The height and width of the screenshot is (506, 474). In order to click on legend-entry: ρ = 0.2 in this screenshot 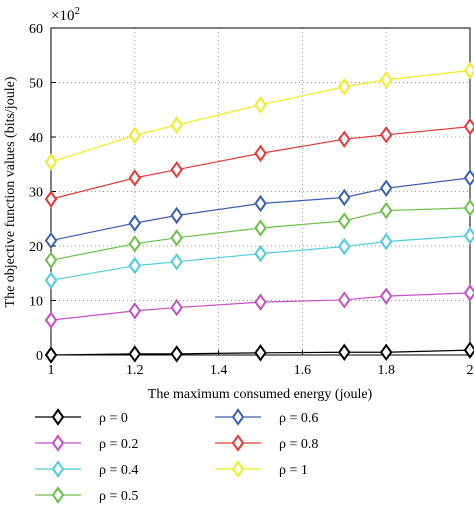, I will do `click(86, 443)`.